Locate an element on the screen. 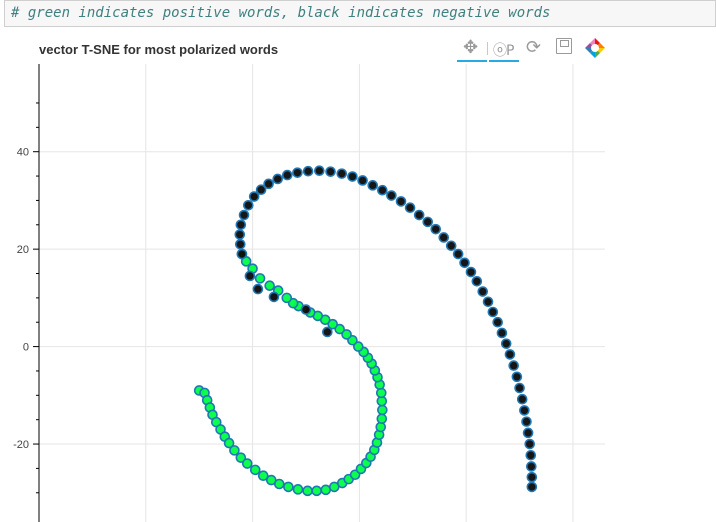 The width and height of the screenshot is (716, 522). toolbar-divider is located at coordinates (488, 49).